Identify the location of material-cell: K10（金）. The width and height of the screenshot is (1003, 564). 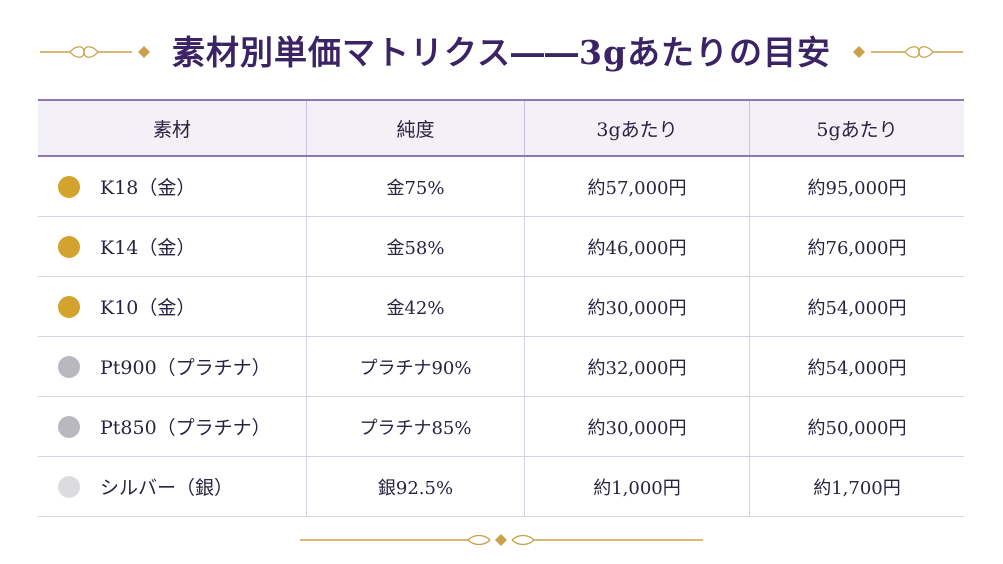
(172, 306).